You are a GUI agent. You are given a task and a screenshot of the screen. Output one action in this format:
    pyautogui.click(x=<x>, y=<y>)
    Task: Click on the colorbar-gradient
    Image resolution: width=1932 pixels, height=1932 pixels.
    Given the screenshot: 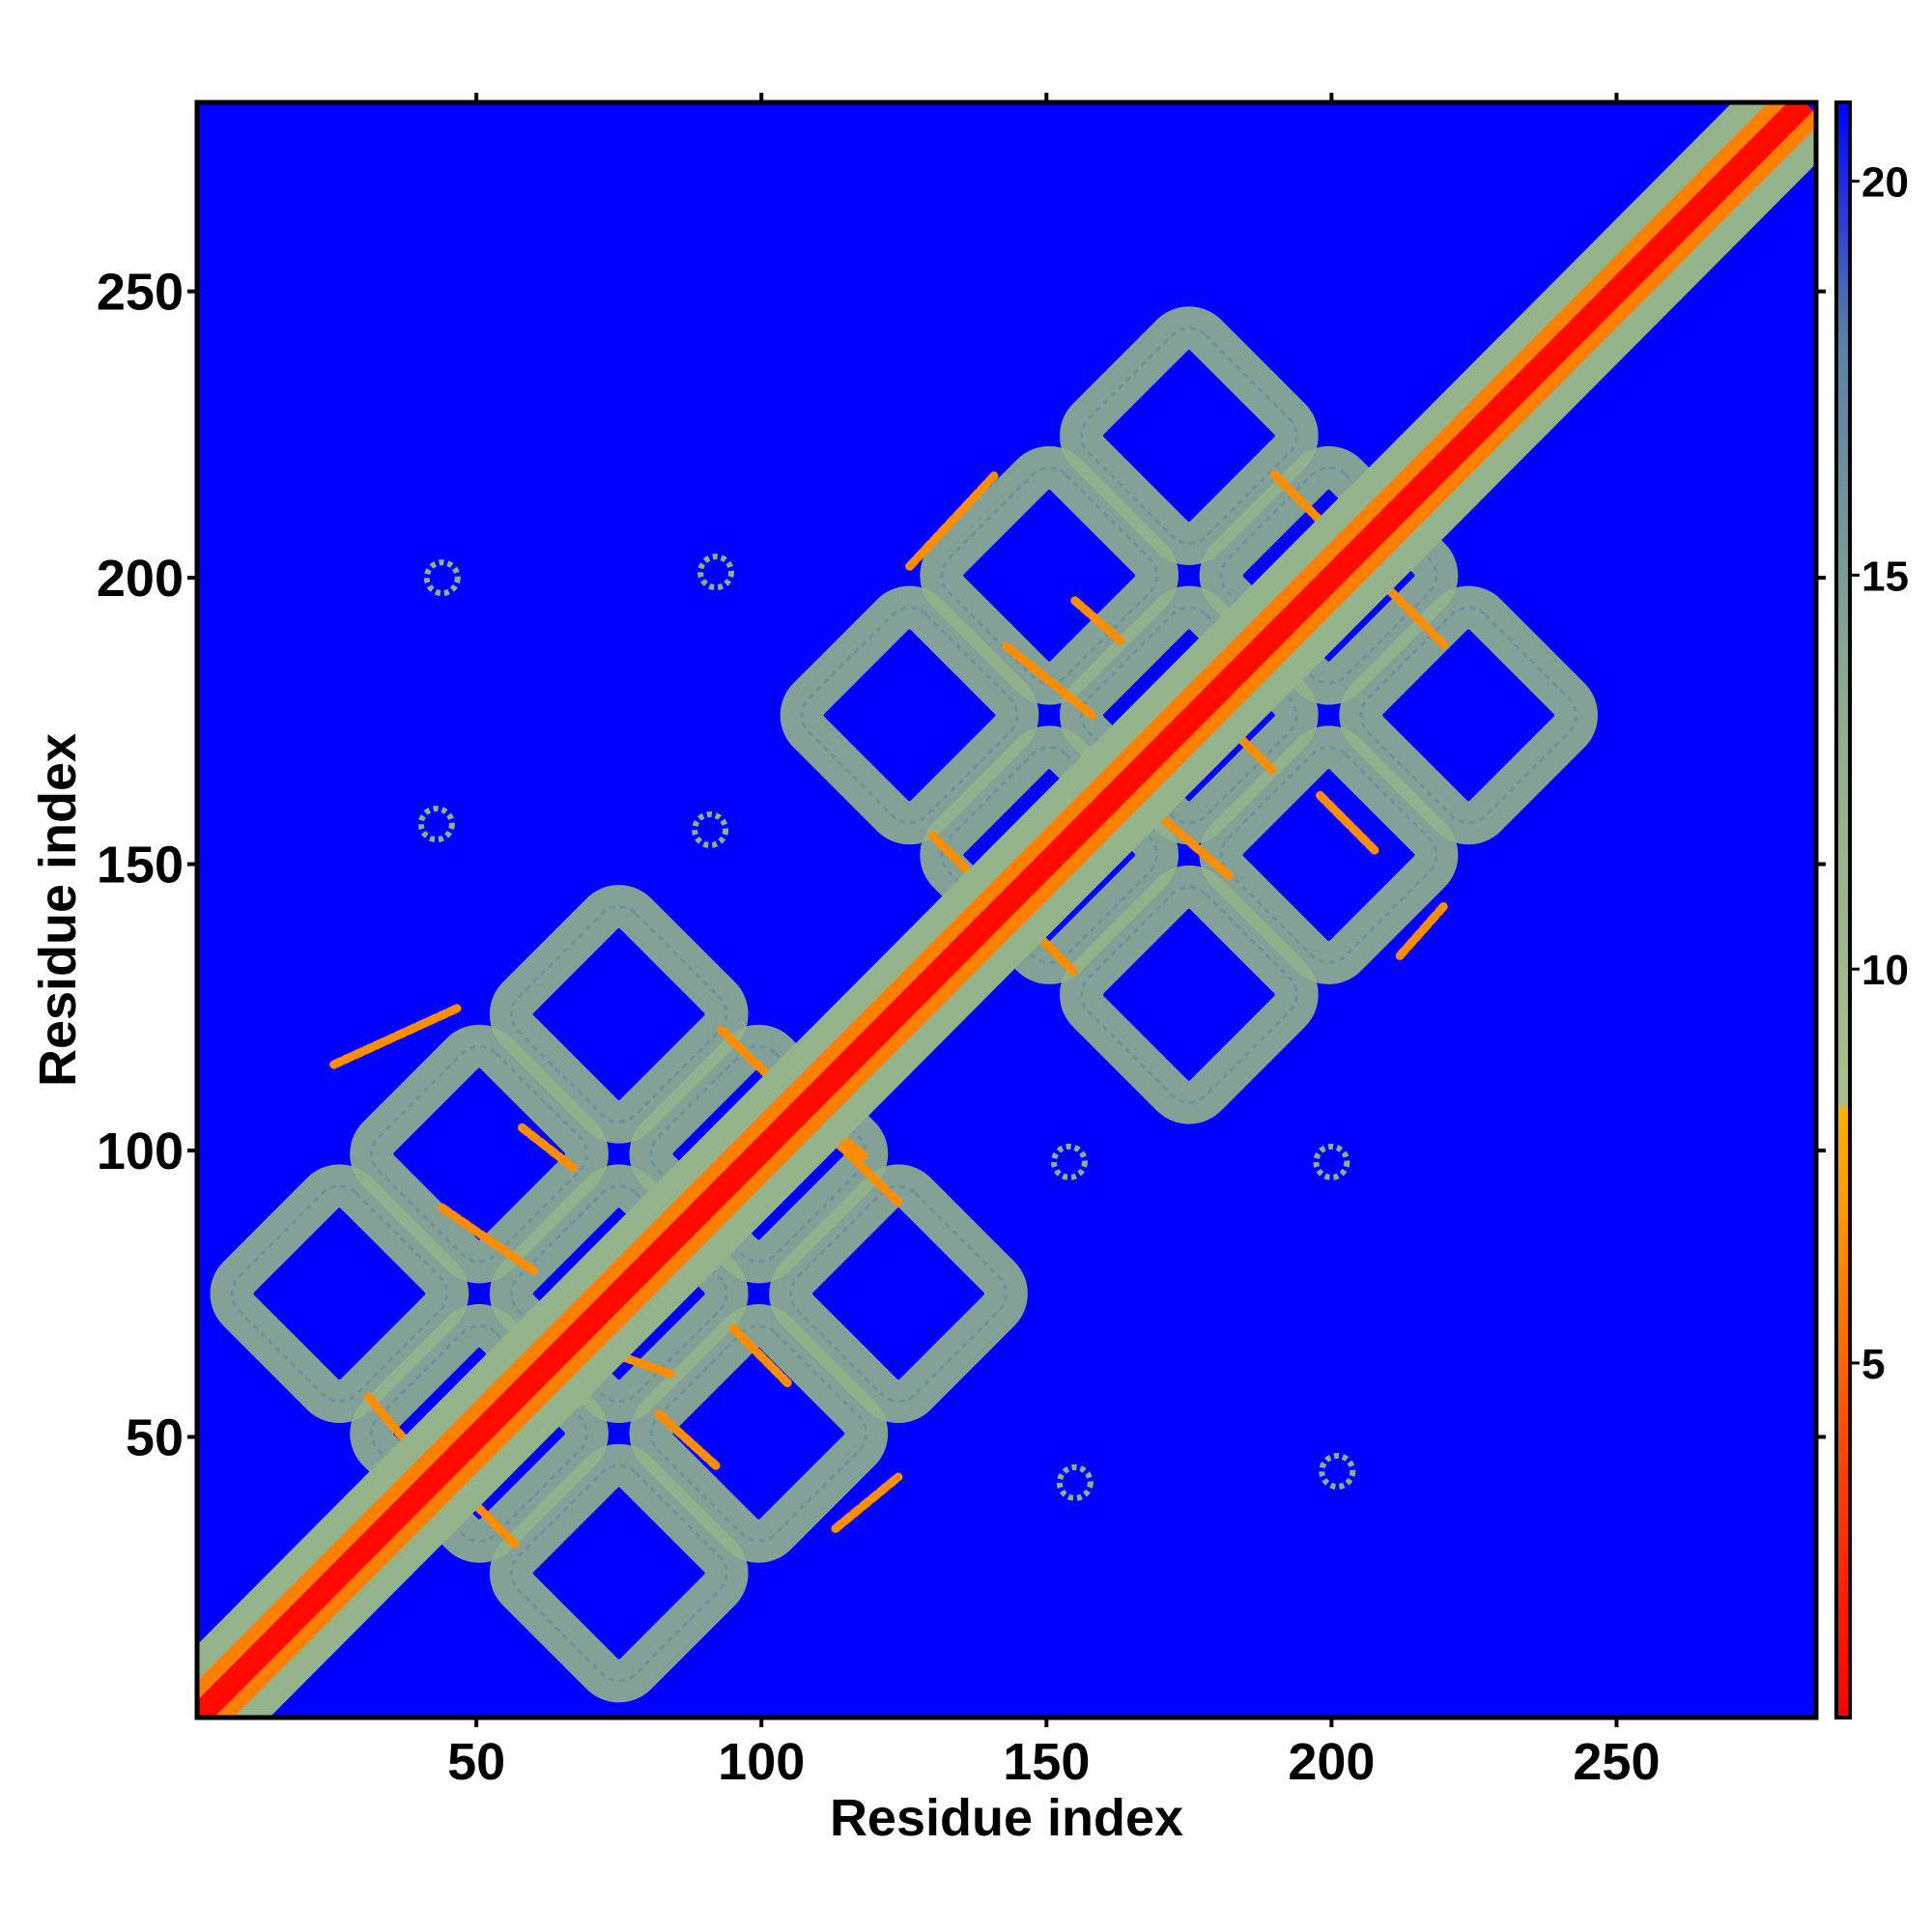 What is the action you would take?
    pyautogui.click(x=1843, y=909)
    